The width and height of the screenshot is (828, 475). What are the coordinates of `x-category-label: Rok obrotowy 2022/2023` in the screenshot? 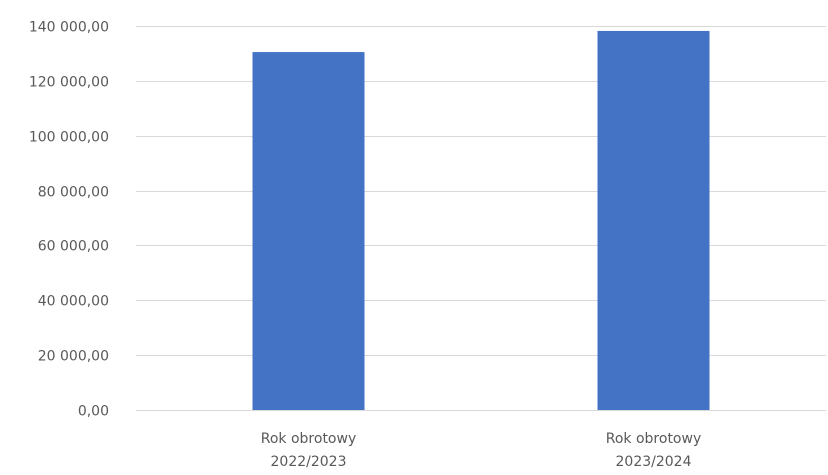 It's located at (308, 450).